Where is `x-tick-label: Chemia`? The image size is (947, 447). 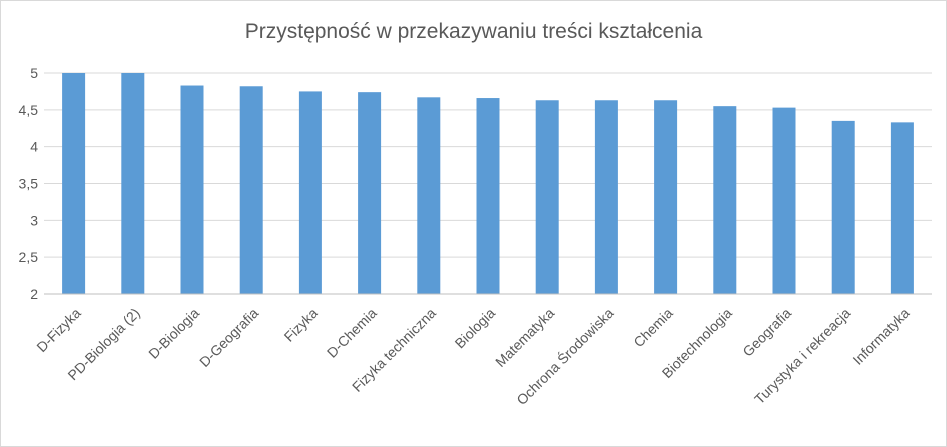
x-tick-label: Chemia is located at coordinates (653, 328).